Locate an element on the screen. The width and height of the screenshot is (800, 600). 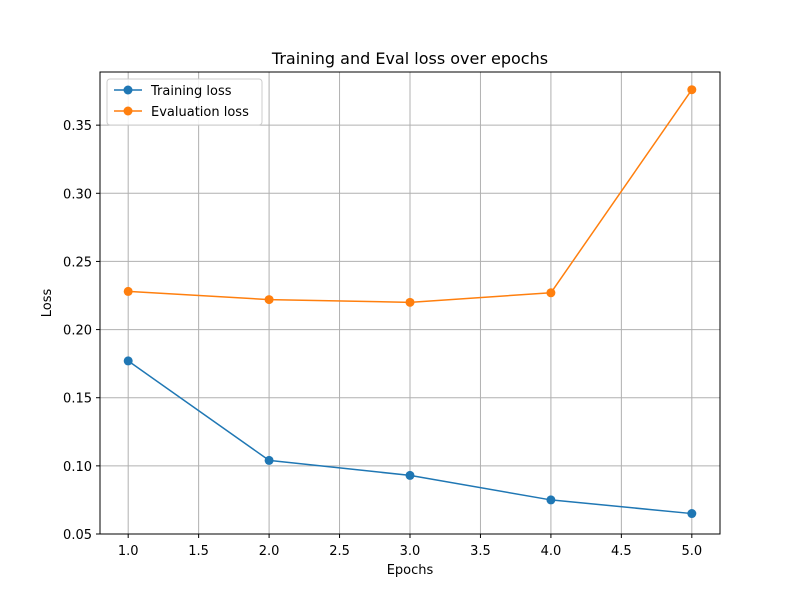
x-tick-label: 2.0 is located at coordinates (269, 551).